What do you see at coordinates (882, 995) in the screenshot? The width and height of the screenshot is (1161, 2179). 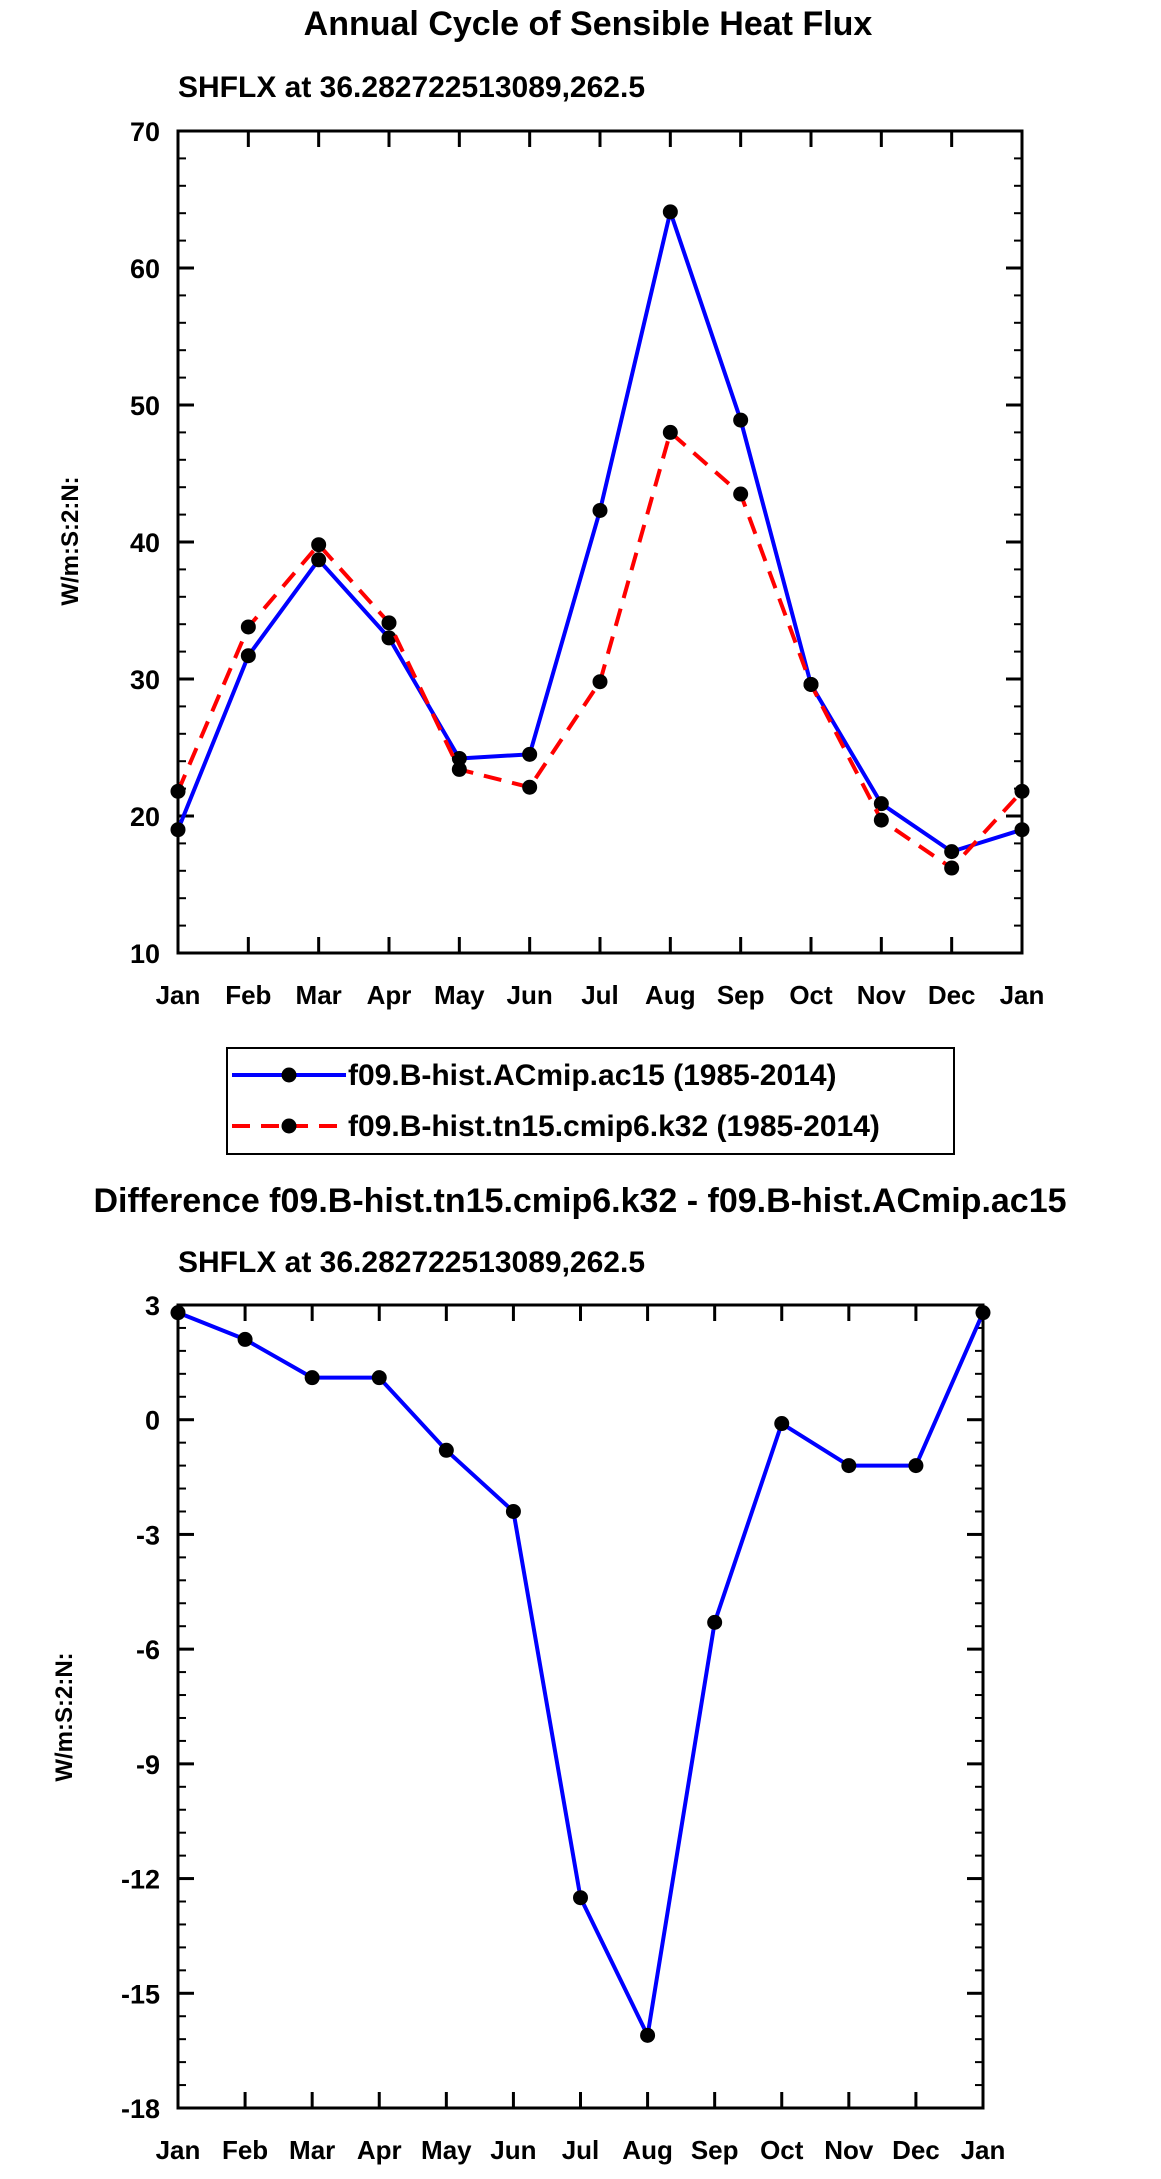 I see `top-chart-xtick-label: Nov` at bounding box center [882, 995].